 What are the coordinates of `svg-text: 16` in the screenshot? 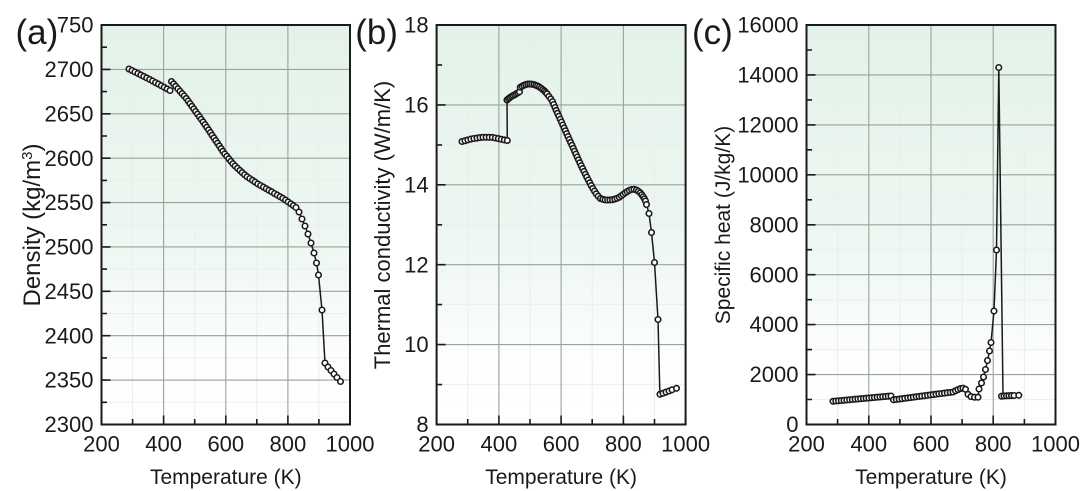 It's located at (416, 105).